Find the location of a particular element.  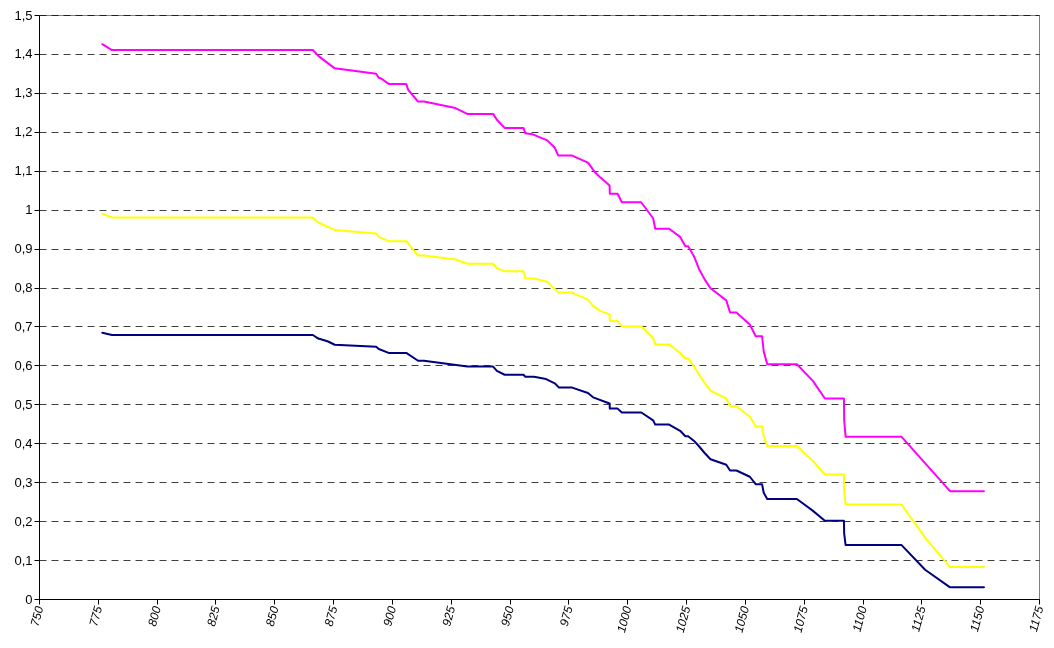

x-tick-label: 975 is located at coordinates (566, 616).